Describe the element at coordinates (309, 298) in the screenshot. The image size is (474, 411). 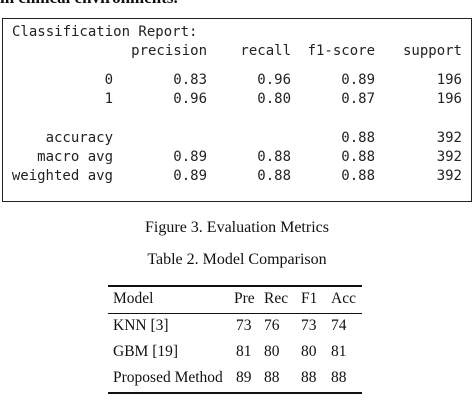
I see `table-header: F1` at that location.